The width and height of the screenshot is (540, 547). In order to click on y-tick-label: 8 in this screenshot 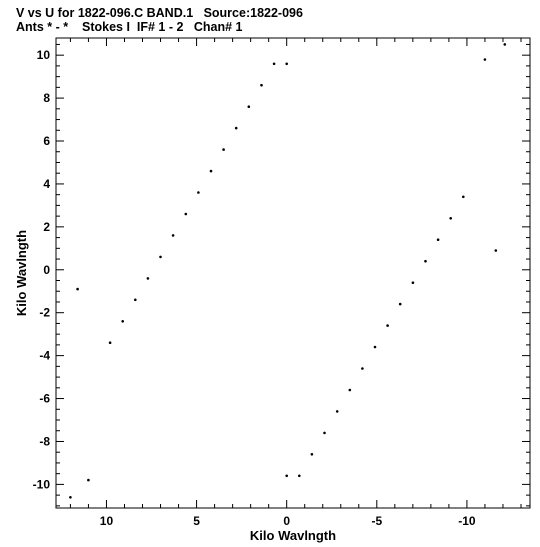, I will do `click(46, 98)`.